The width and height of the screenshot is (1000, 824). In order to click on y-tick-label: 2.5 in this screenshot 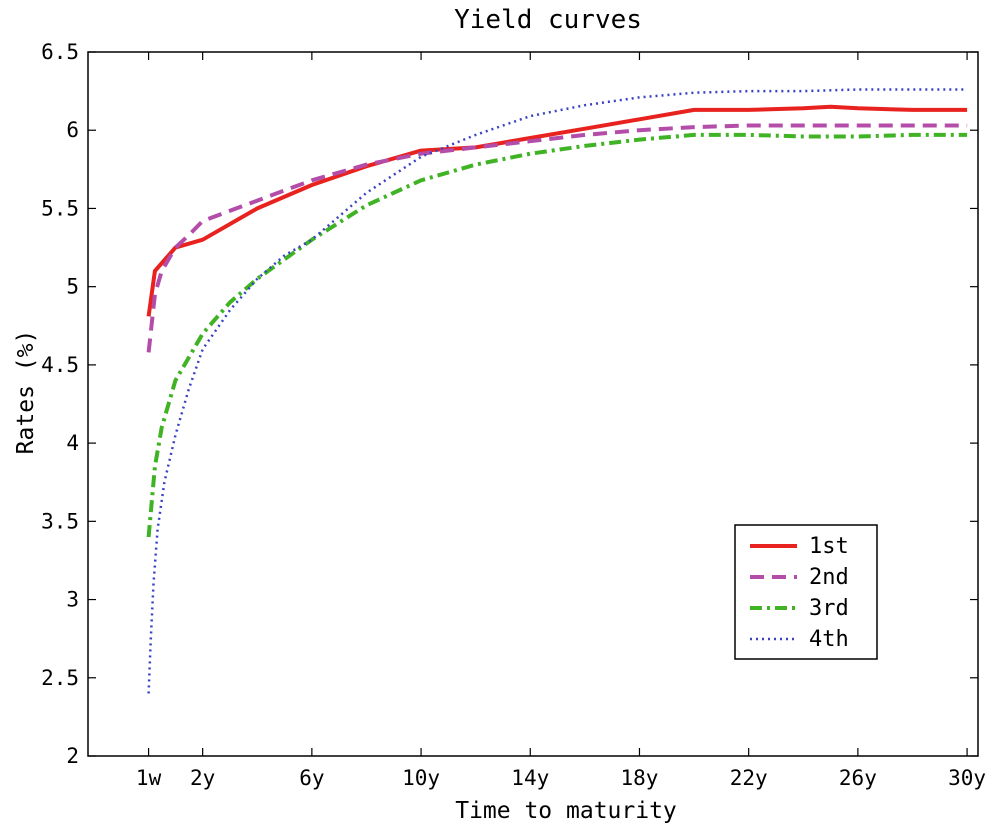, I will do `click(60, 678)`.